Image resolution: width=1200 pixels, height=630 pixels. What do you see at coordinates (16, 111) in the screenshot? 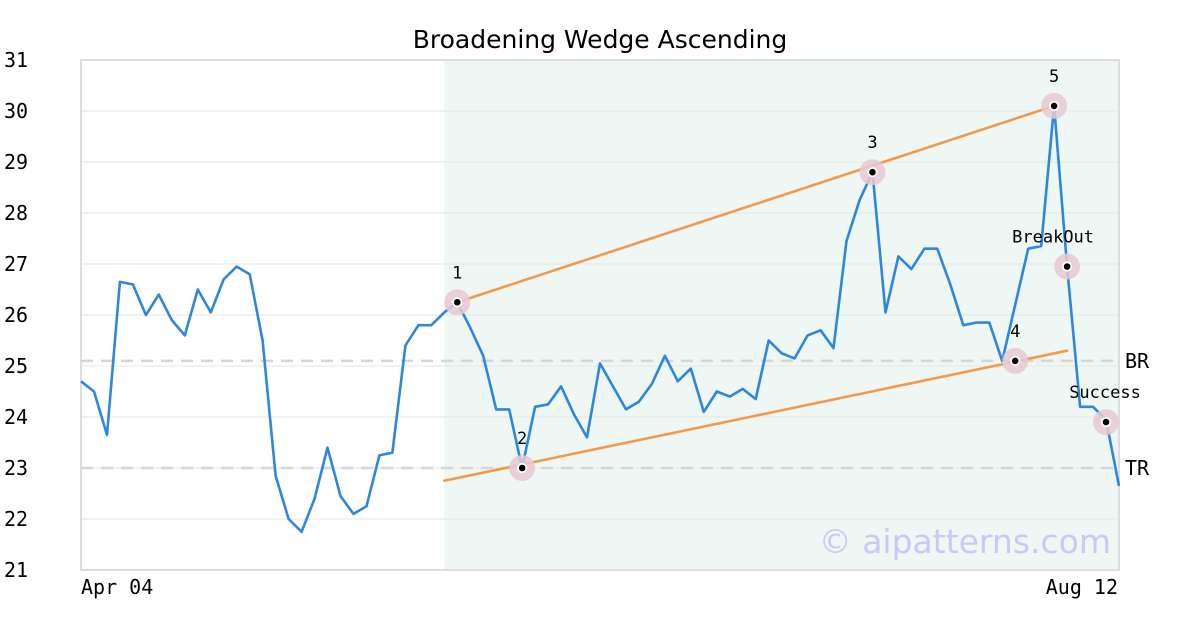
I see `y-tick-label: 30` at bounding box center [16, 111].